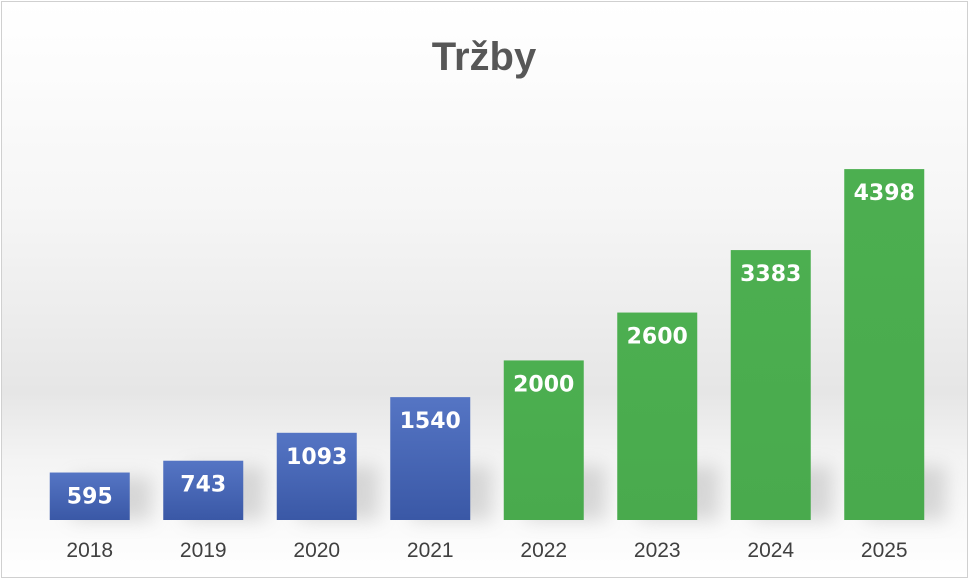  Describe the element at coordinates (316, 550) in the screenshot. I see `x-tick-label-2020: 2020` at that location.